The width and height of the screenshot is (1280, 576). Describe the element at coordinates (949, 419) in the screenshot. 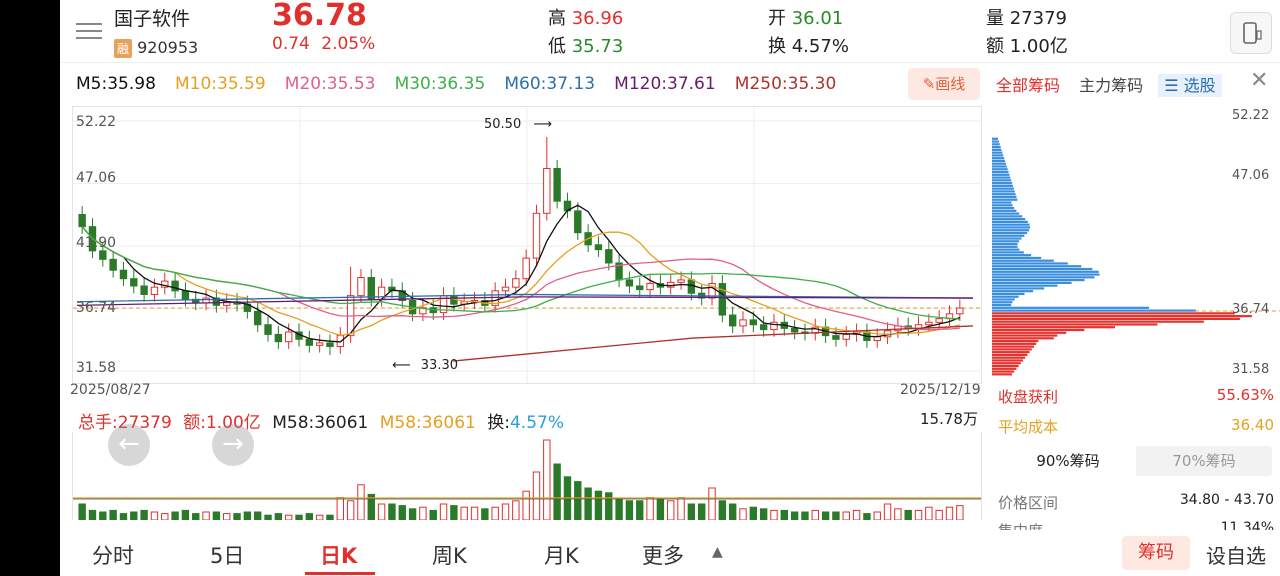

I see `volume-max: 15.78万` at that location.